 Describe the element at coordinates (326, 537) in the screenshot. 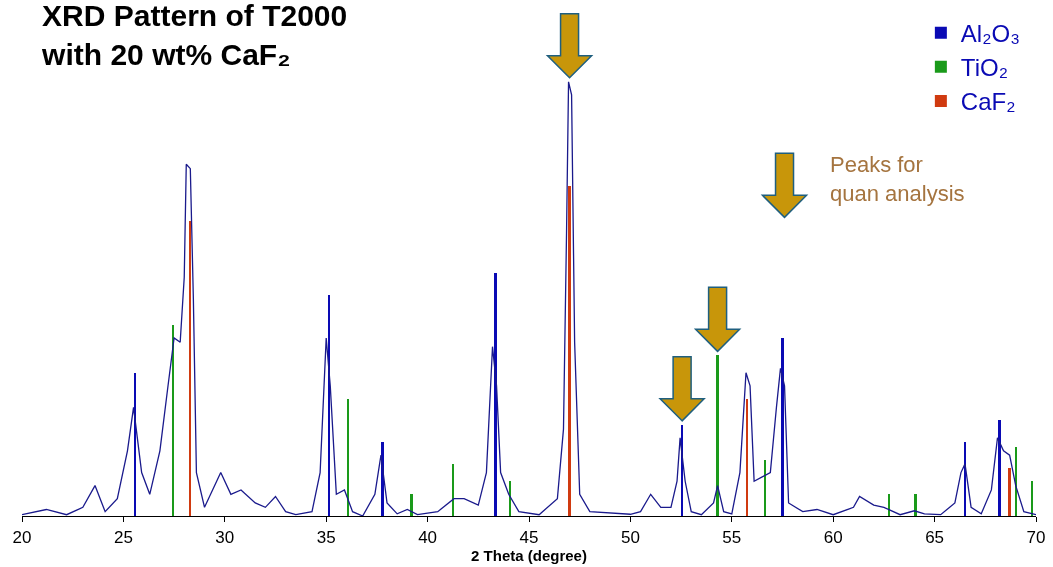

I see `x-tick-label: 35` at that location.